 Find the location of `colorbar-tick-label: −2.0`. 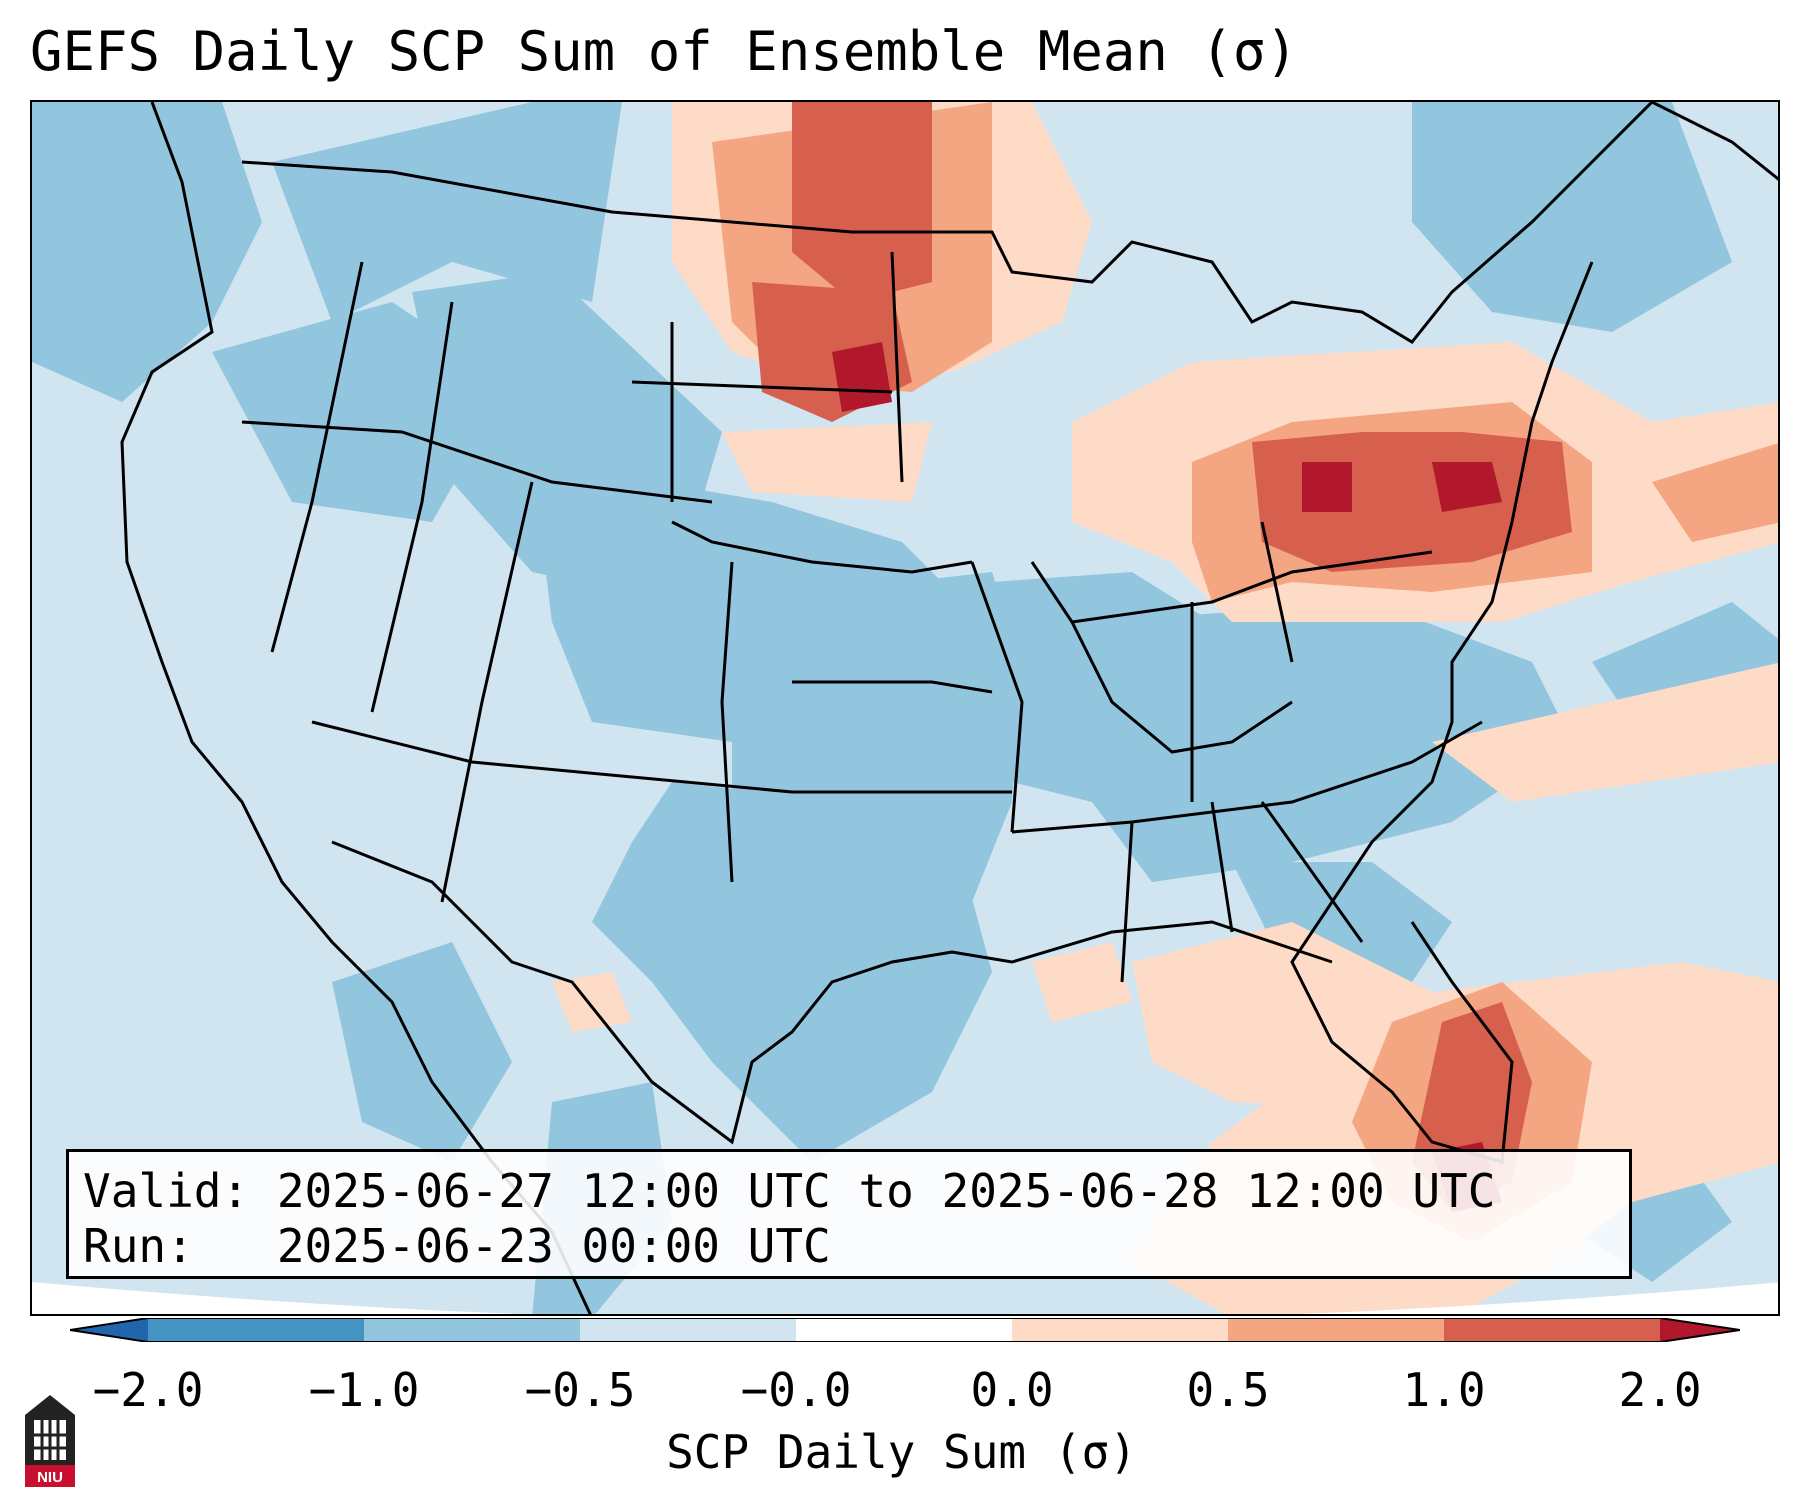

colorbar-tick-label: −2.0 is located at coordinates (148, 1390).